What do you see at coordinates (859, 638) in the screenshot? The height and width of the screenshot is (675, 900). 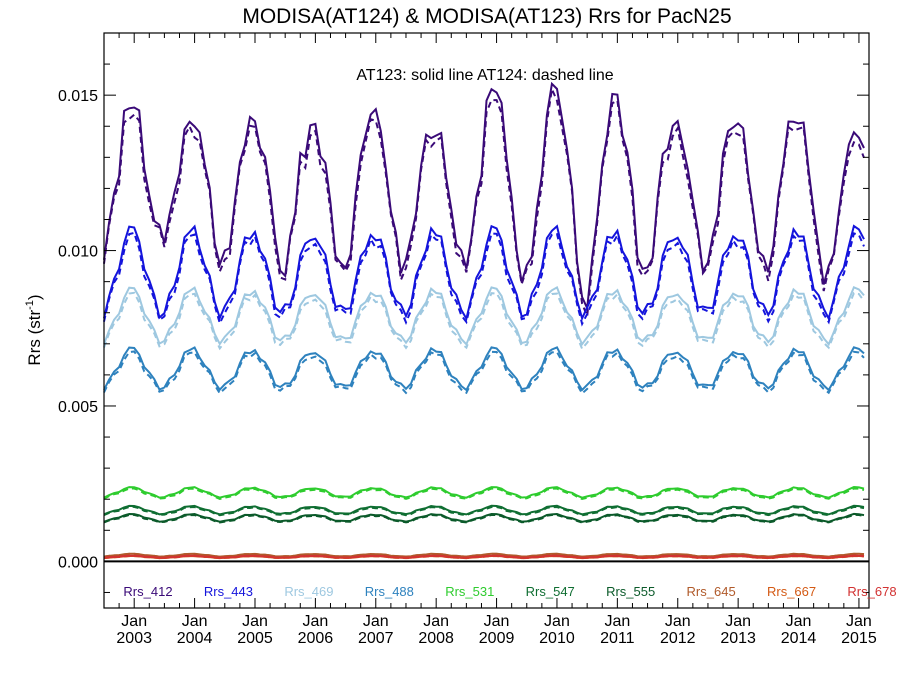 I see `x-tick-label-year: 2015` at bounding box center [859, 638].